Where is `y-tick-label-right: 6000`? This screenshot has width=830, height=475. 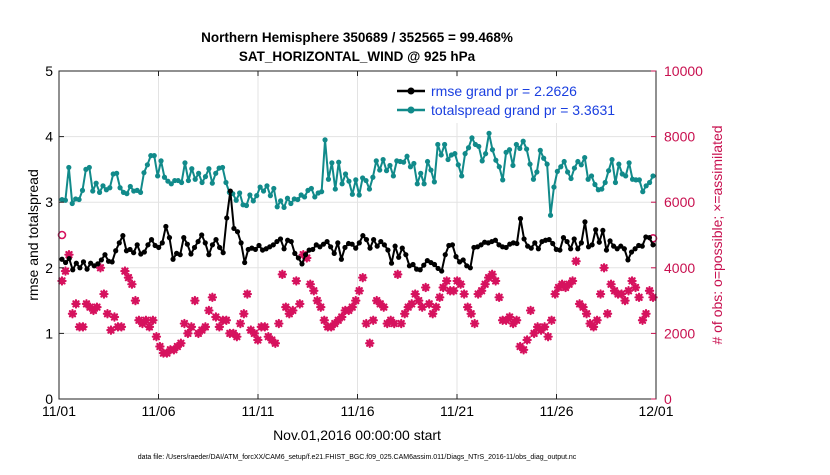
y-tick-label-right: 6000 is located at coordinates (679, 202).